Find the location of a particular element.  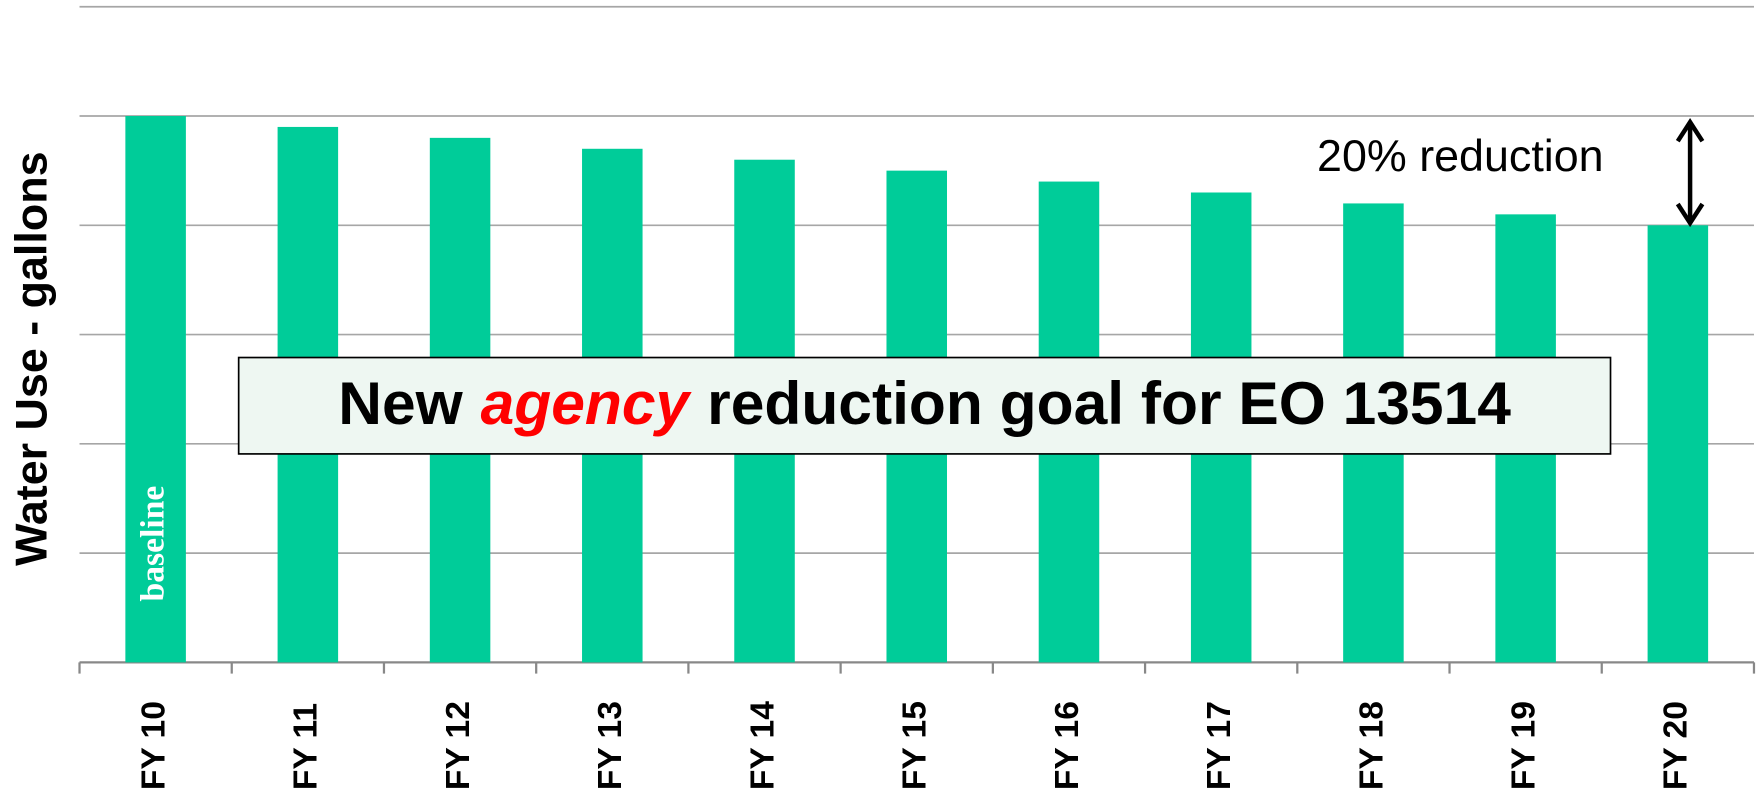

x-tick-label: FY 16 is located at coordinates (1067, 745).